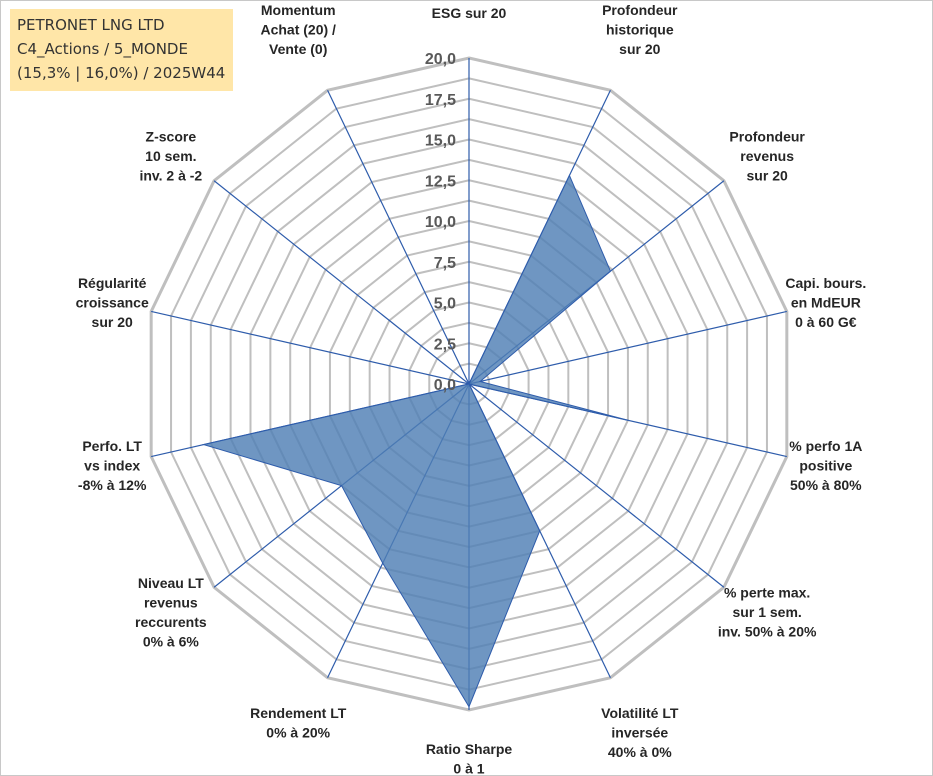 The width and height of the screenshot is (933, 776). Describe the element at coordinates (640, 732) in the screenshot. I see `axis-label: Volatilité LT inversée 40% à 0%` at that location.